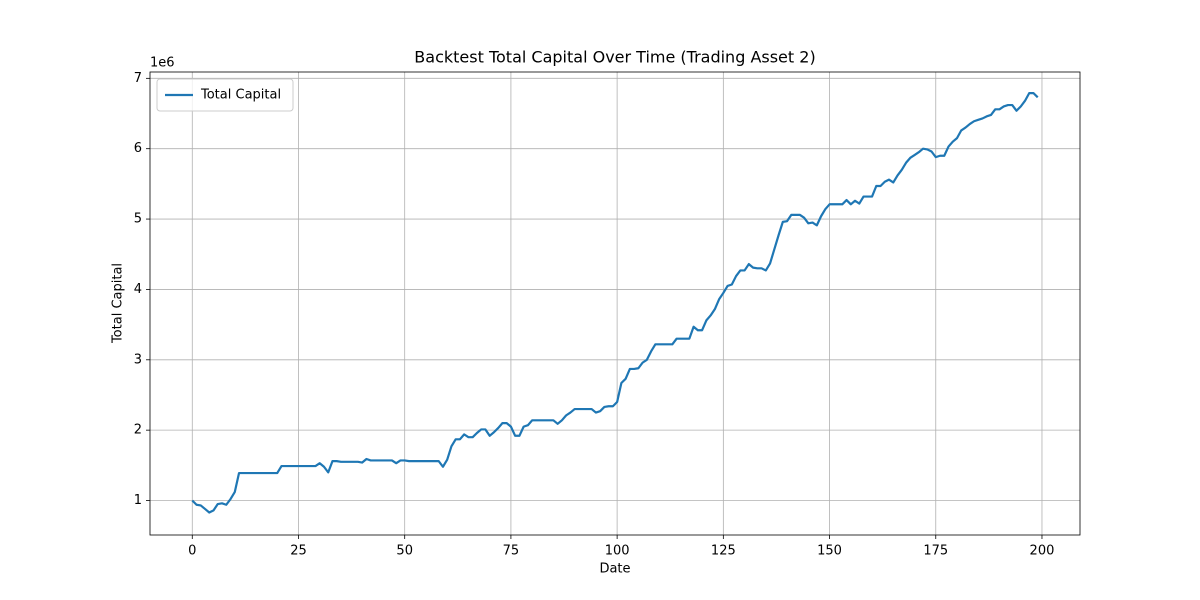 This screenshot has height=600, width=1200. Describe the element at coordinates (240, 95) in the screenshot. I see `legend-label: Total Capital` at that location.